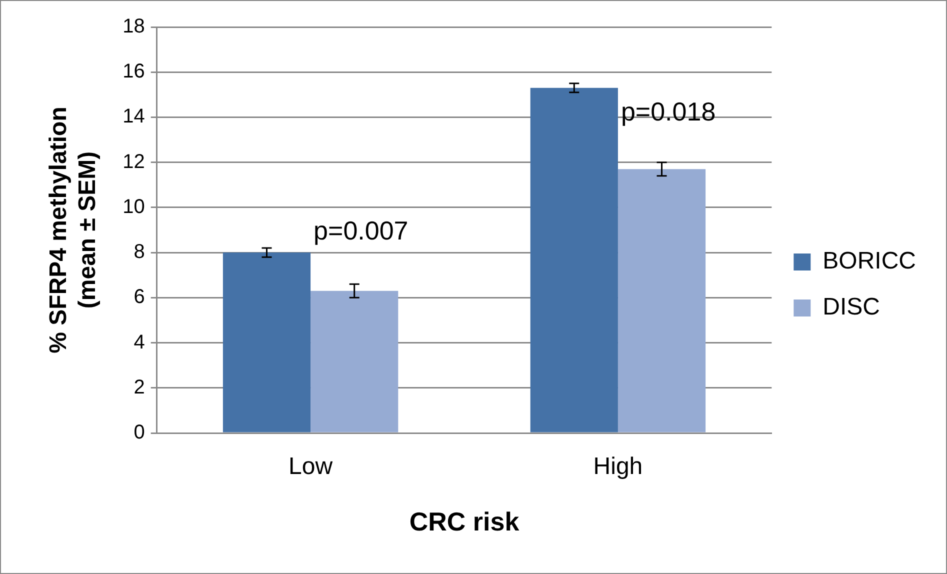  What do you see at coordinates (133, 71) in the screenshot?
I see `y-tick-label: 16` at bounding box center [133, 71].